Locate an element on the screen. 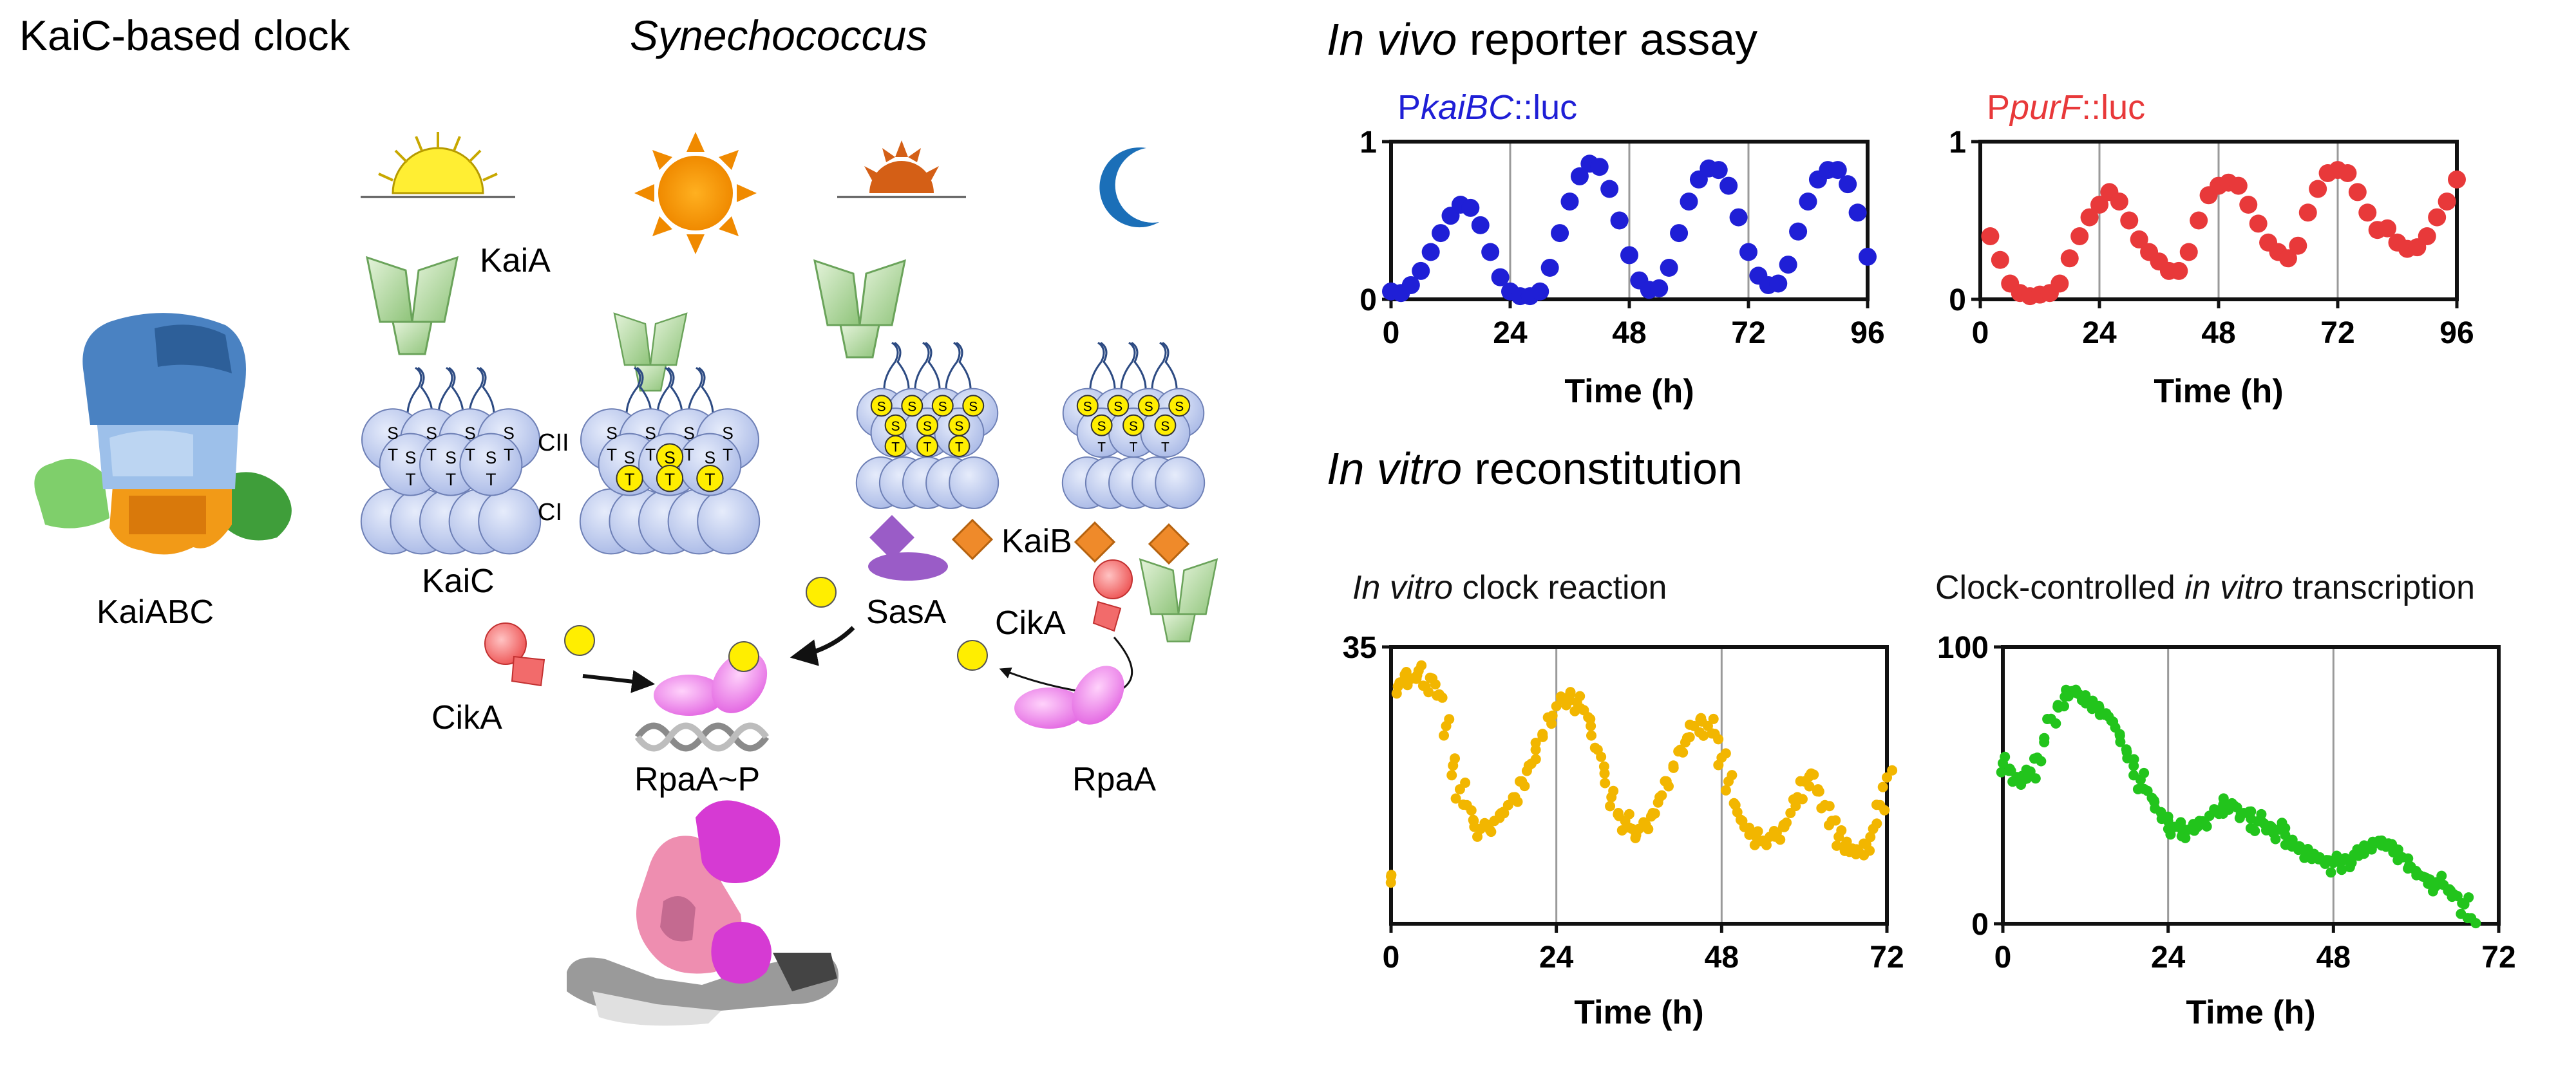  kaia-bound-icon is located at coordinates (651, 352).